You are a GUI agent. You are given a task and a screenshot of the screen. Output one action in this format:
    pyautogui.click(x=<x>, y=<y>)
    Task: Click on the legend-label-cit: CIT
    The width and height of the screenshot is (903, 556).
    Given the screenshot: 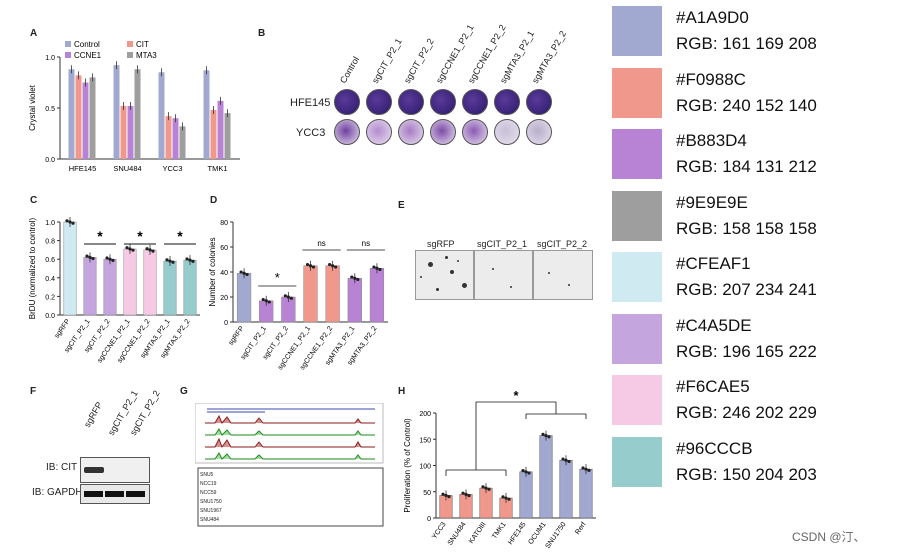 What is the action you would take?
    pyautogui.click(x=142, y=44)
    